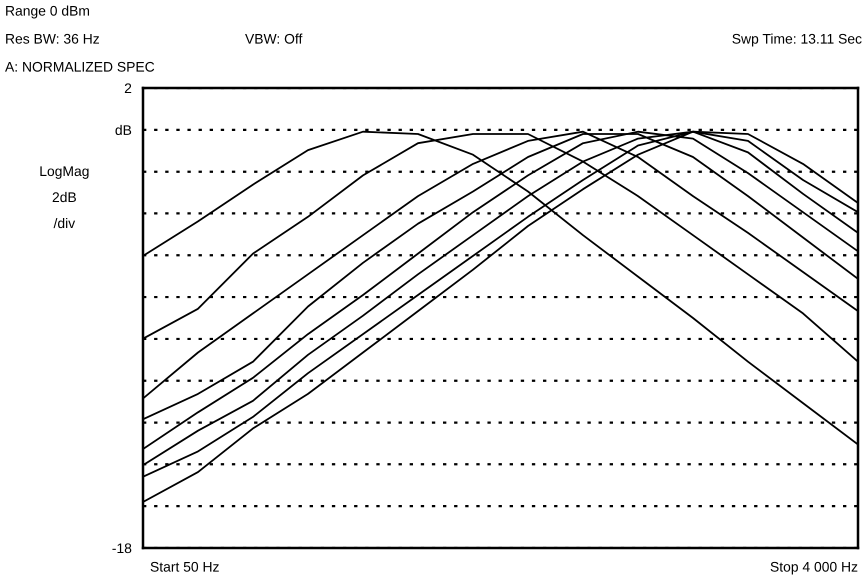 The width and height of the screenshot is (865, 583). Describe the element at coordinates (79, 67) in the screenshot. I see `text: A: NORMALIZED SPEC` at that location.